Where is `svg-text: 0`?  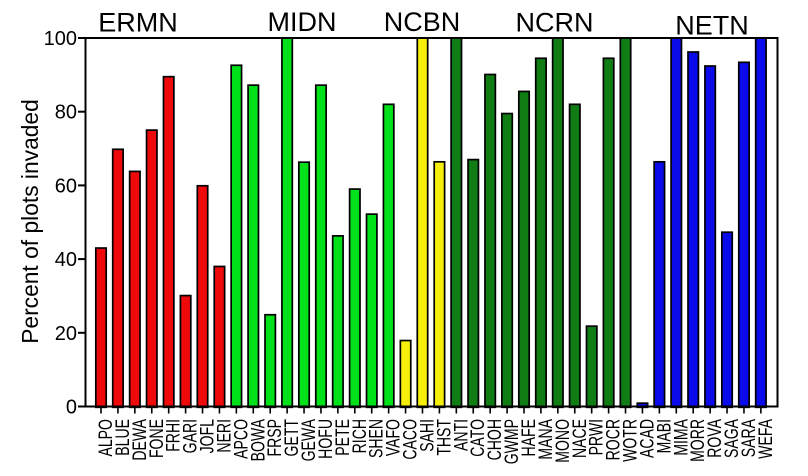
svg-text: 0 is located at coordinates (71, 408).